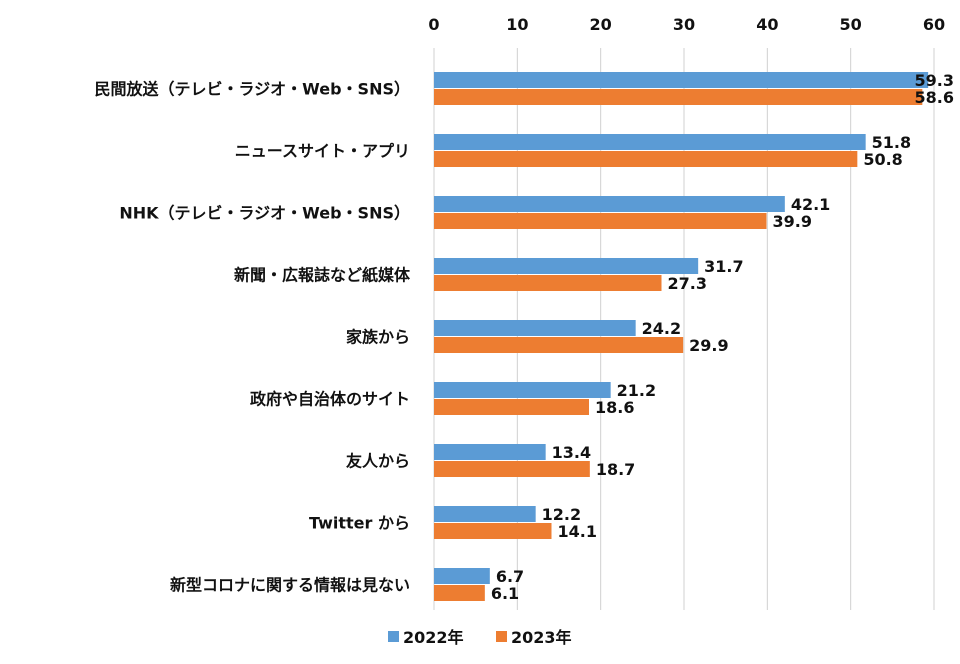  What do you see at coordinates (891, 142) in the screenshot?
I see `data-label: 51.8` at bounding box center [891, 142].